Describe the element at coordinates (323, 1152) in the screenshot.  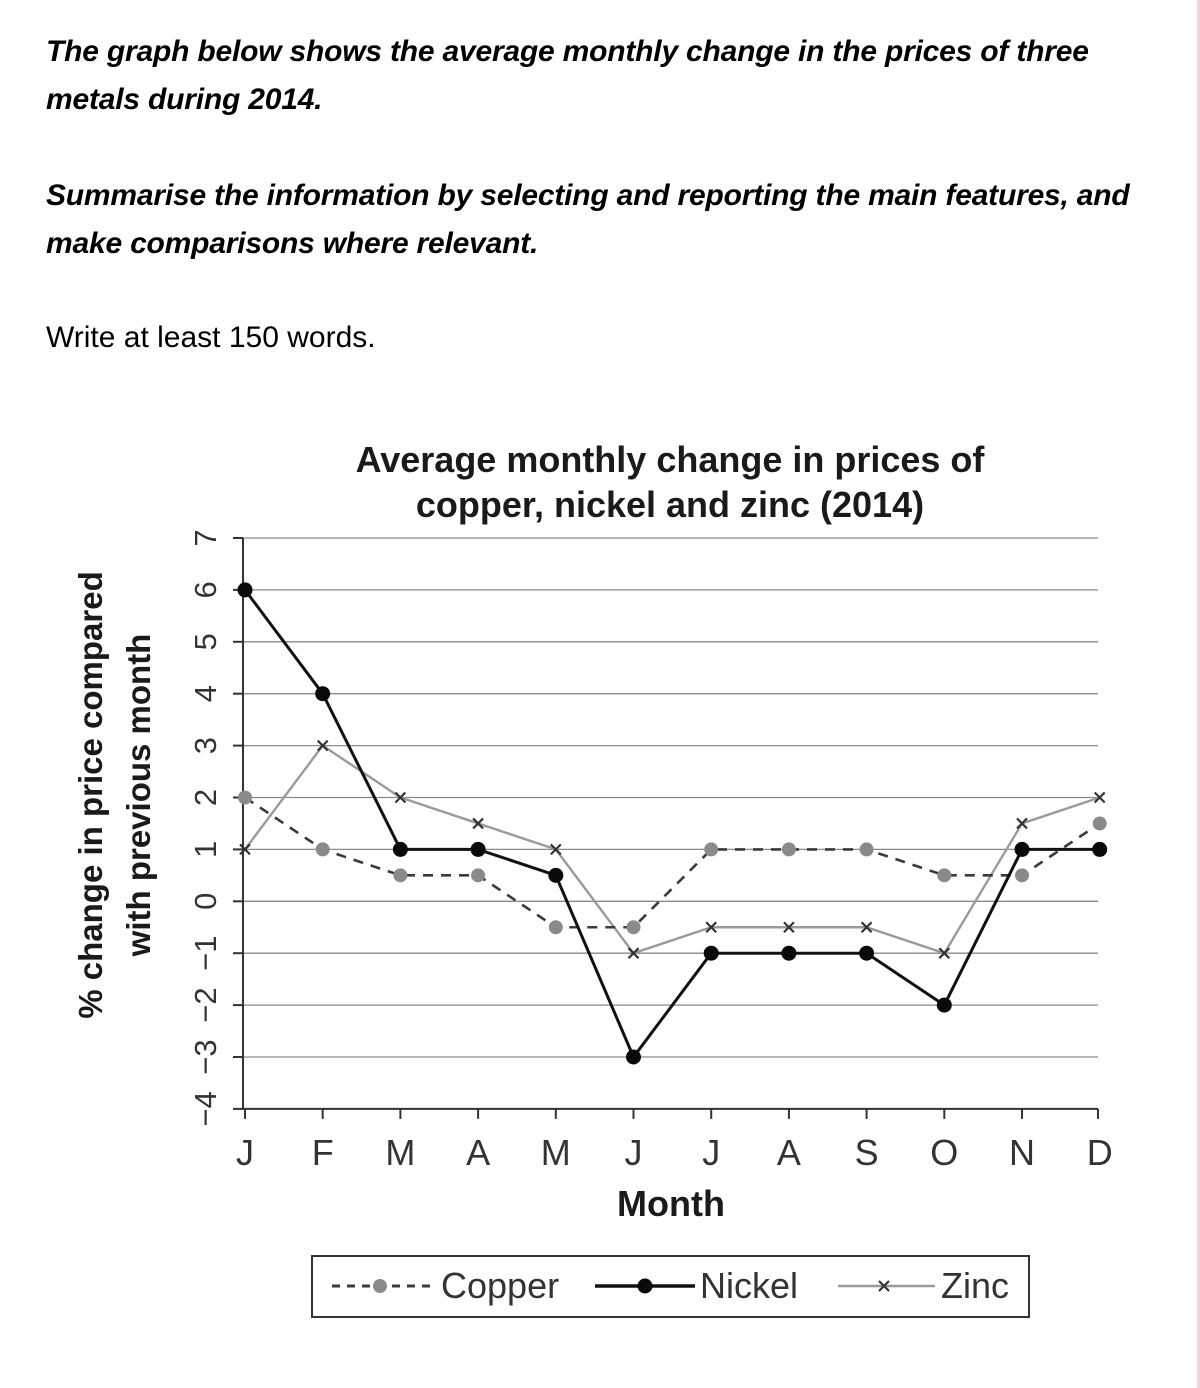
I see `x-tick-label: F` at that location.